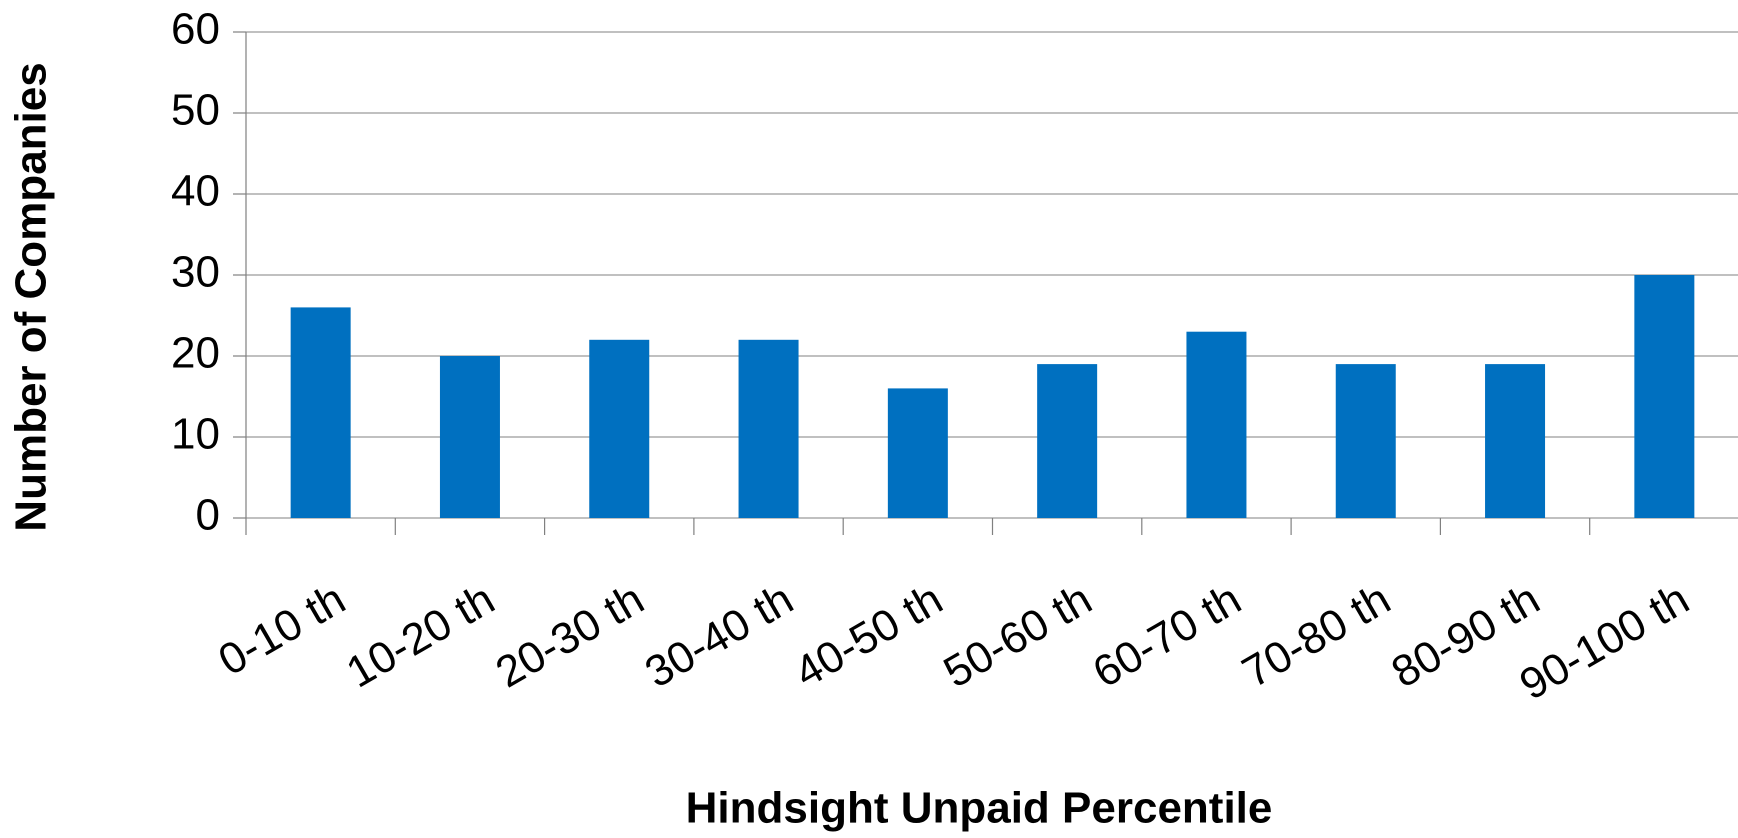  Describe the element at coordinates (208, 515) in the screenshot. I see `y-tick-label: 0` at that location.